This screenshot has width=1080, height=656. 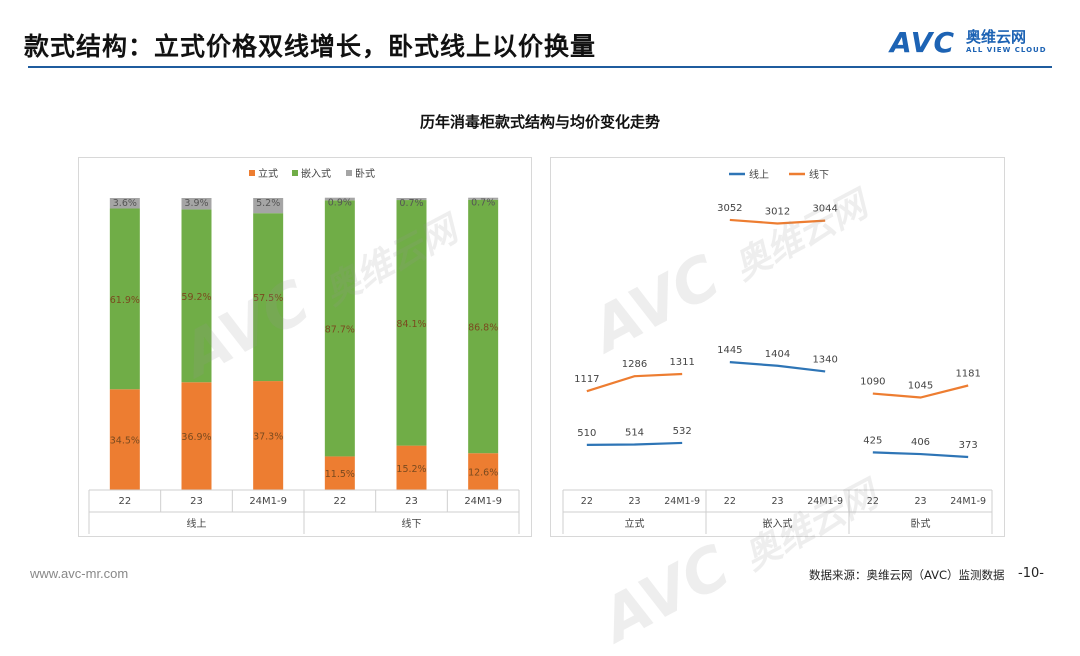 What do you see at coordinates (778, 523) in the screenshot?
I see `group-label: 嵌入式` at bounding box center [778, 523].